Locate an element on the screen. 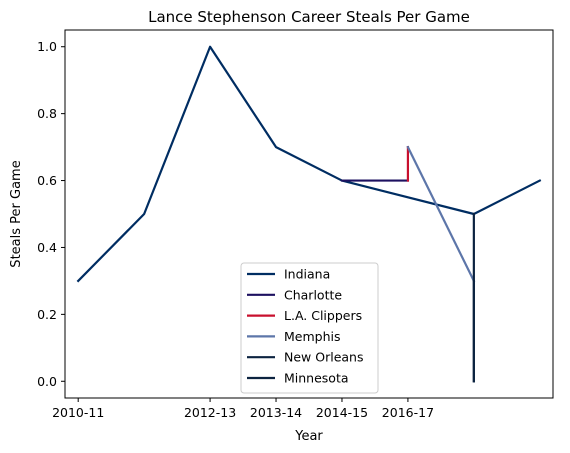 The width and height of the screenshot is (570, 453). series-line-memphis is located at coordinates (441, 214).